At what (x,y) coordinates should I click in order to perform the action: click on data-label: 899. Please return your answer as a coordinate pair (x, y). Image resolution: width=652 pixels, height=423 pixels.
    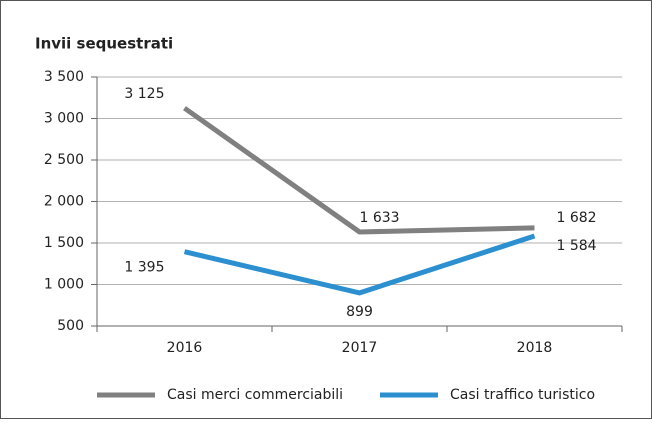
    Looking at the image, I should click on (359, 312).